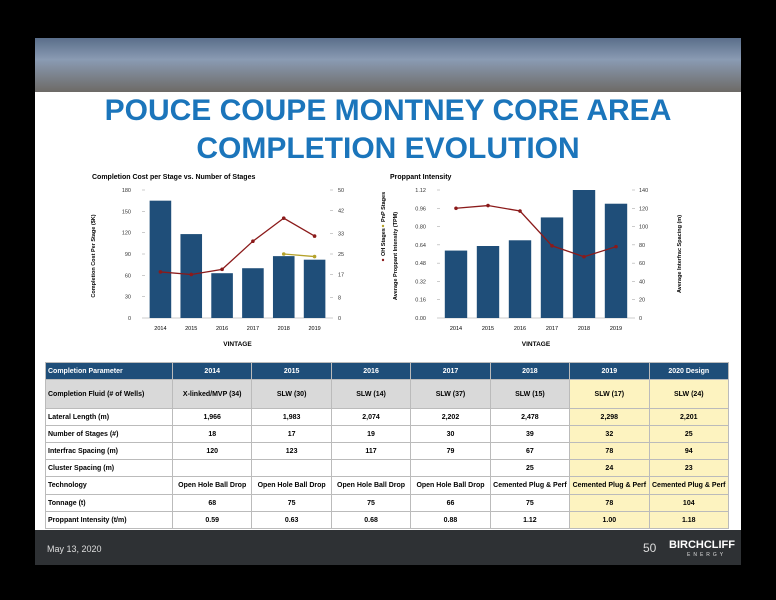 Image resolution: width=776 pixels, height=600 pixels. I want to click on cell: 67, so click(530, 451).